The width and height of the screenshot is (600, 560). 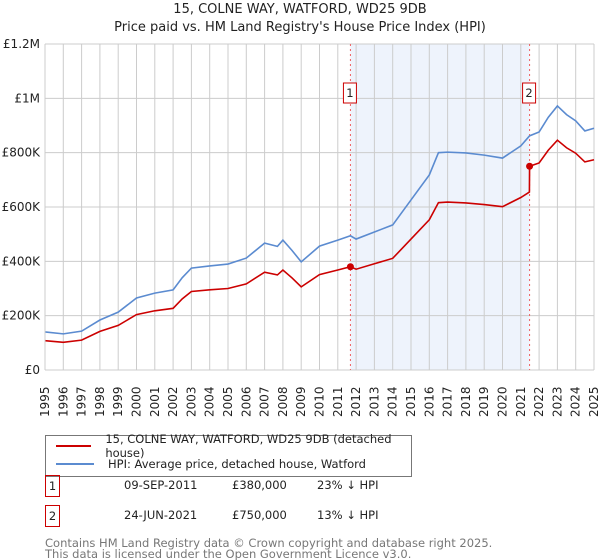 I want to click on x-tick-label: 2014, so click(x=393, y=401).